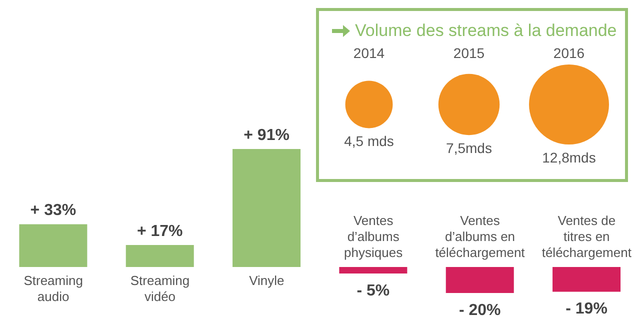 Image resolution: width=640 pixels, height=326 pixels. What do you see at coordinates (159, 231) in the screenshot?
I see `data-label: + 17%` at bounding box center [159, 231].